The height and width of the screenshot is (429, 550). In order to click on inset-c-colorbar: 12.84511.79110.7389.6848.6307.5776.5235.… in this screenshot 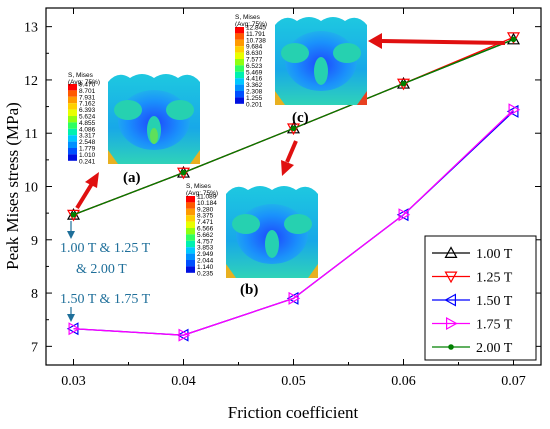, I will do `click(250, 66)`.